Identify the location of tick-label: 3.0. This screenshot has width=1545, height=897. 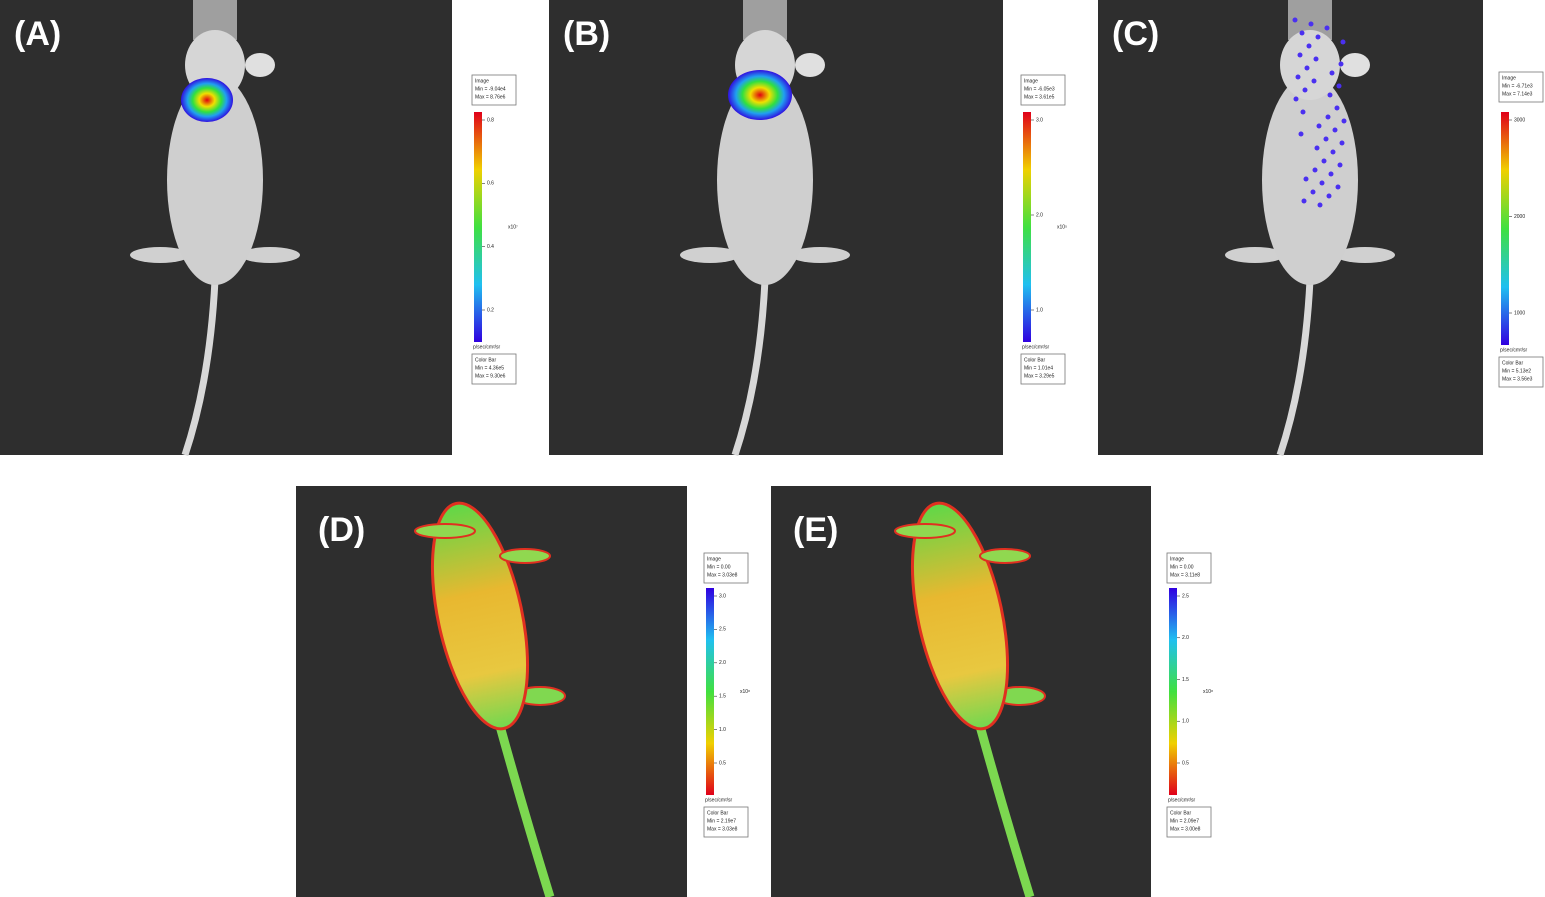
(1039, 120).